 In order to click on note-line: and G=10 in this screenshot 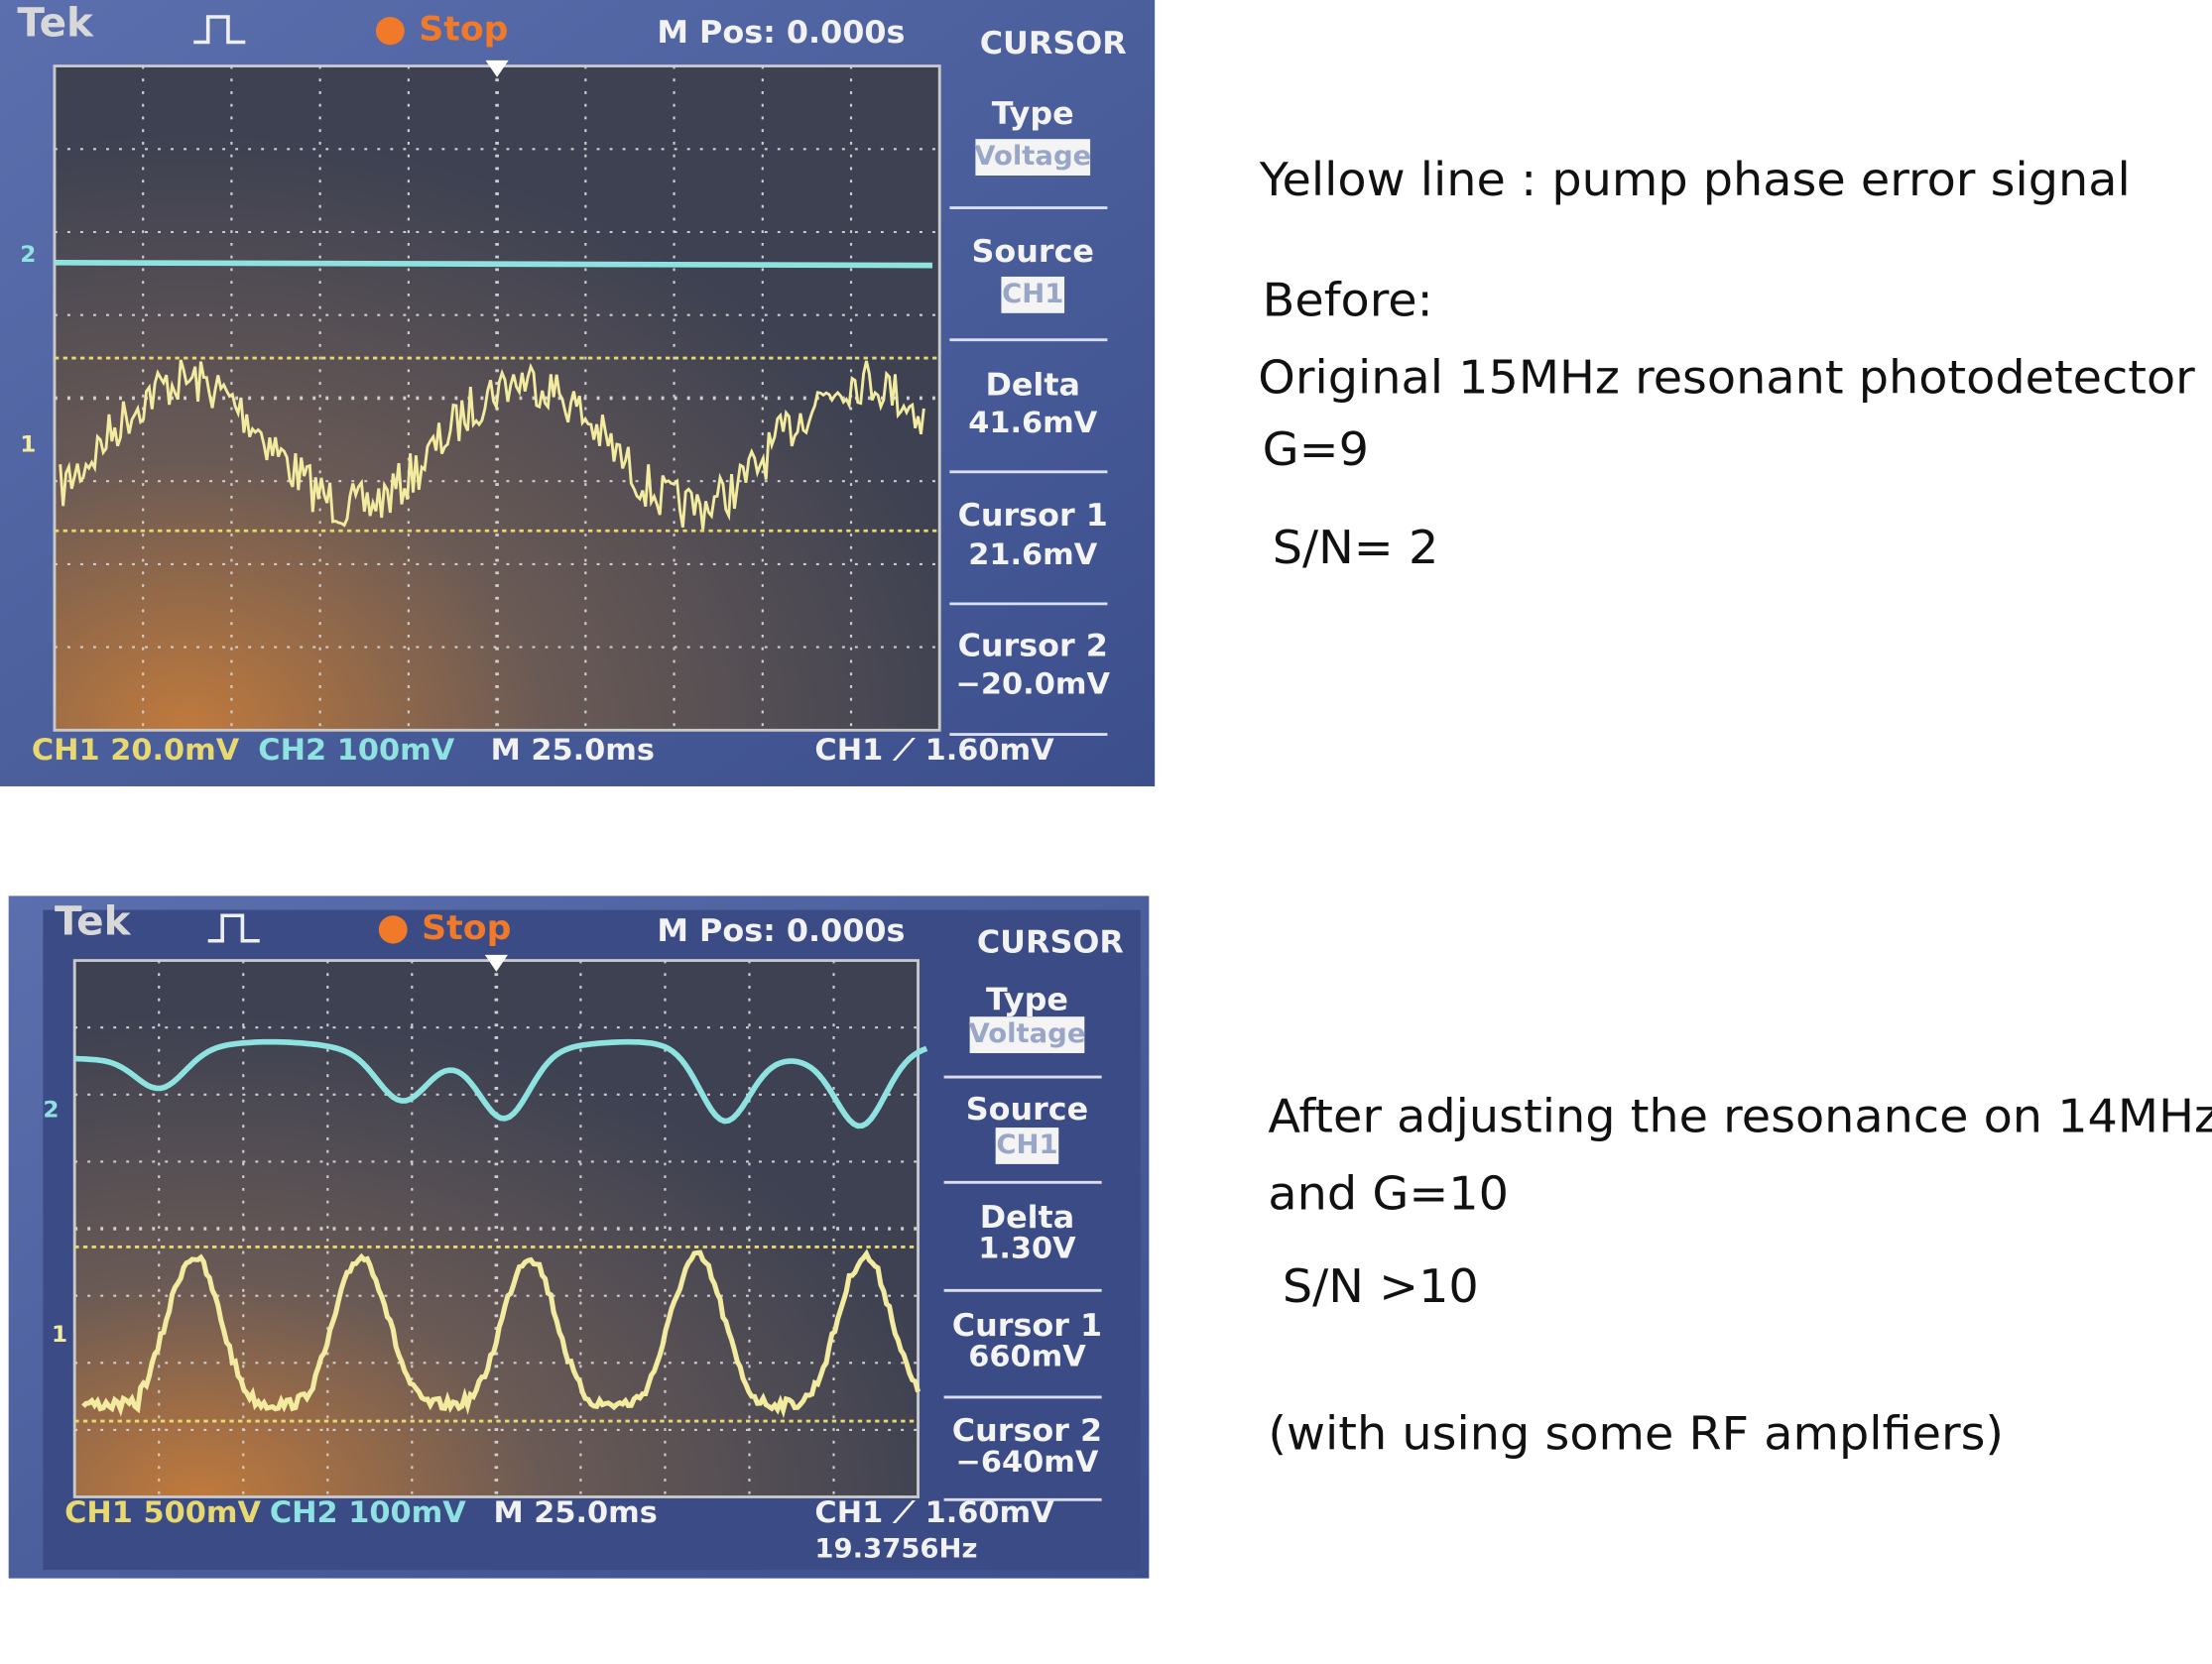, I will do `click(1388, 1194)`.